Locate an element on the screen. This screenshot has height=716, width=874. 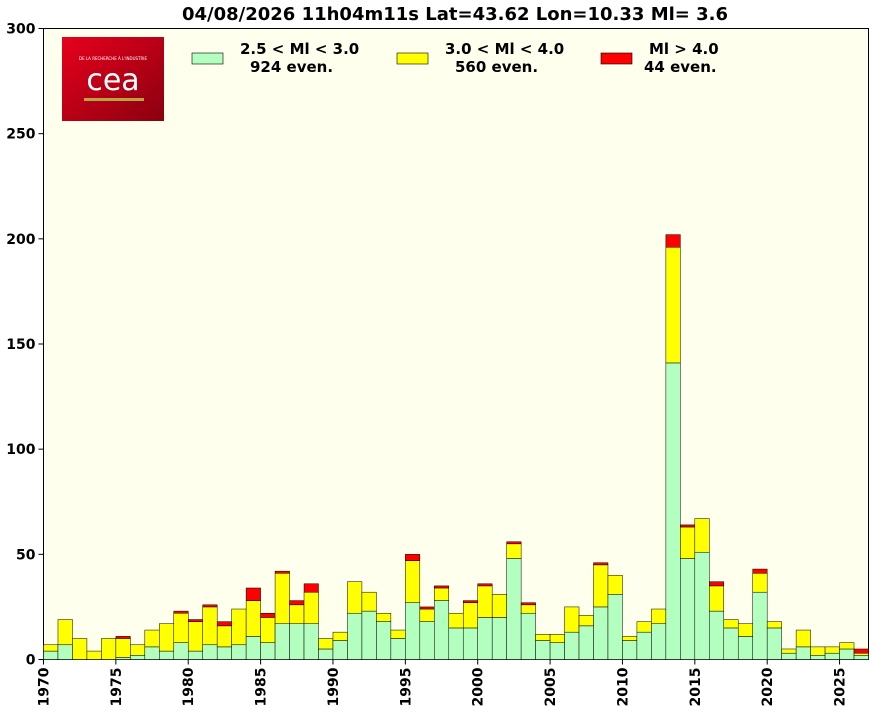
y-tick-label-100: 100 is located at coordinates (20, 450).